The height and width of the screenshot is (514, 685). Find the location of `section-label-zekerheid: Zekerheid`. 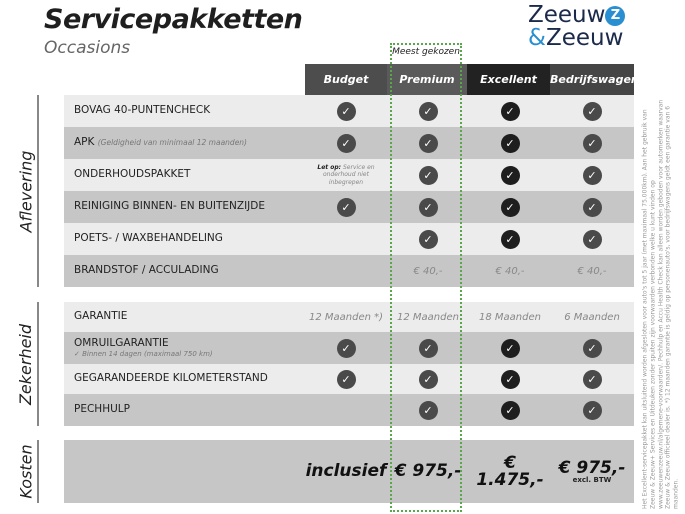

section-label-zekerheid: Zekerheid is located at coordinates (26, 364).